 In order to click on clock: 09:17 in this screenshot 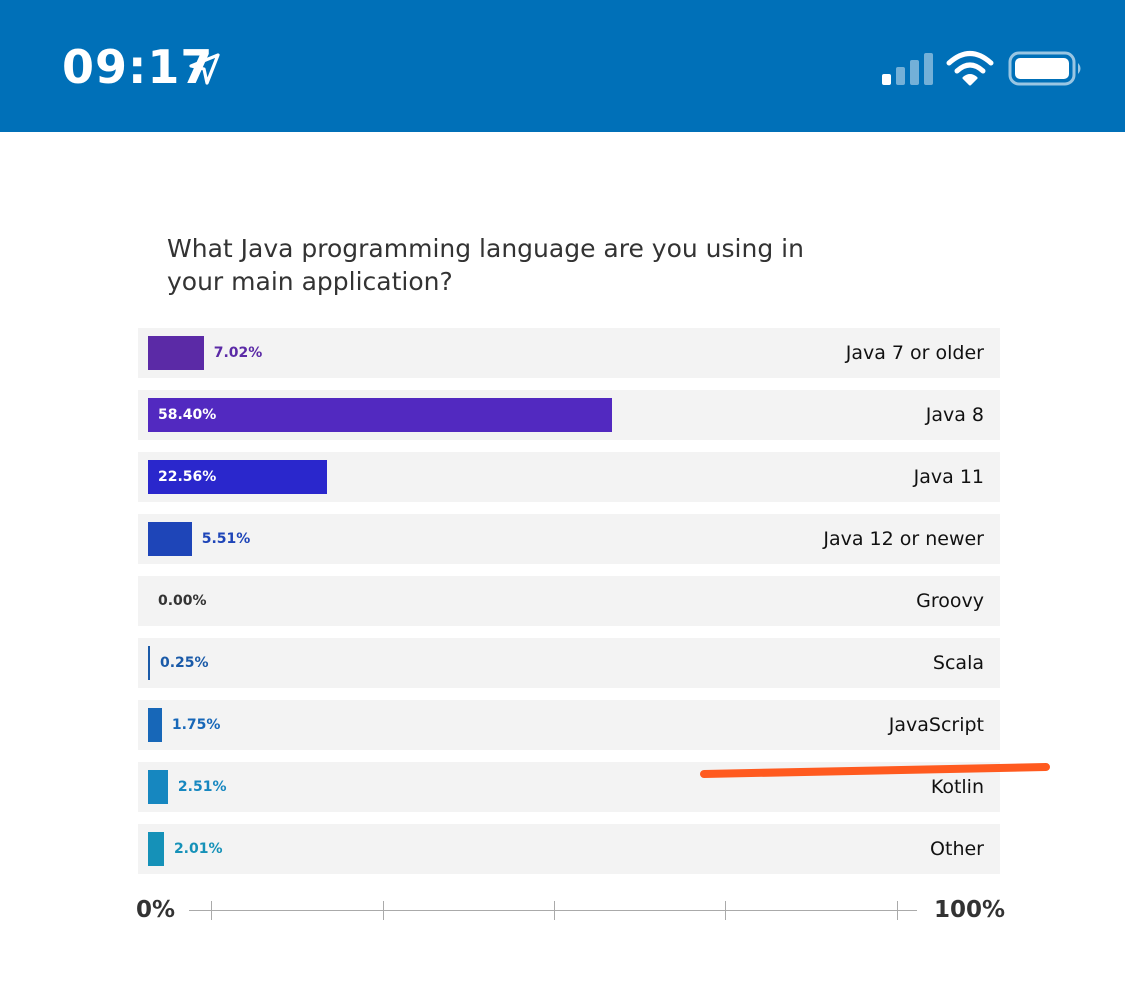, I will do `click(138, 67)`.